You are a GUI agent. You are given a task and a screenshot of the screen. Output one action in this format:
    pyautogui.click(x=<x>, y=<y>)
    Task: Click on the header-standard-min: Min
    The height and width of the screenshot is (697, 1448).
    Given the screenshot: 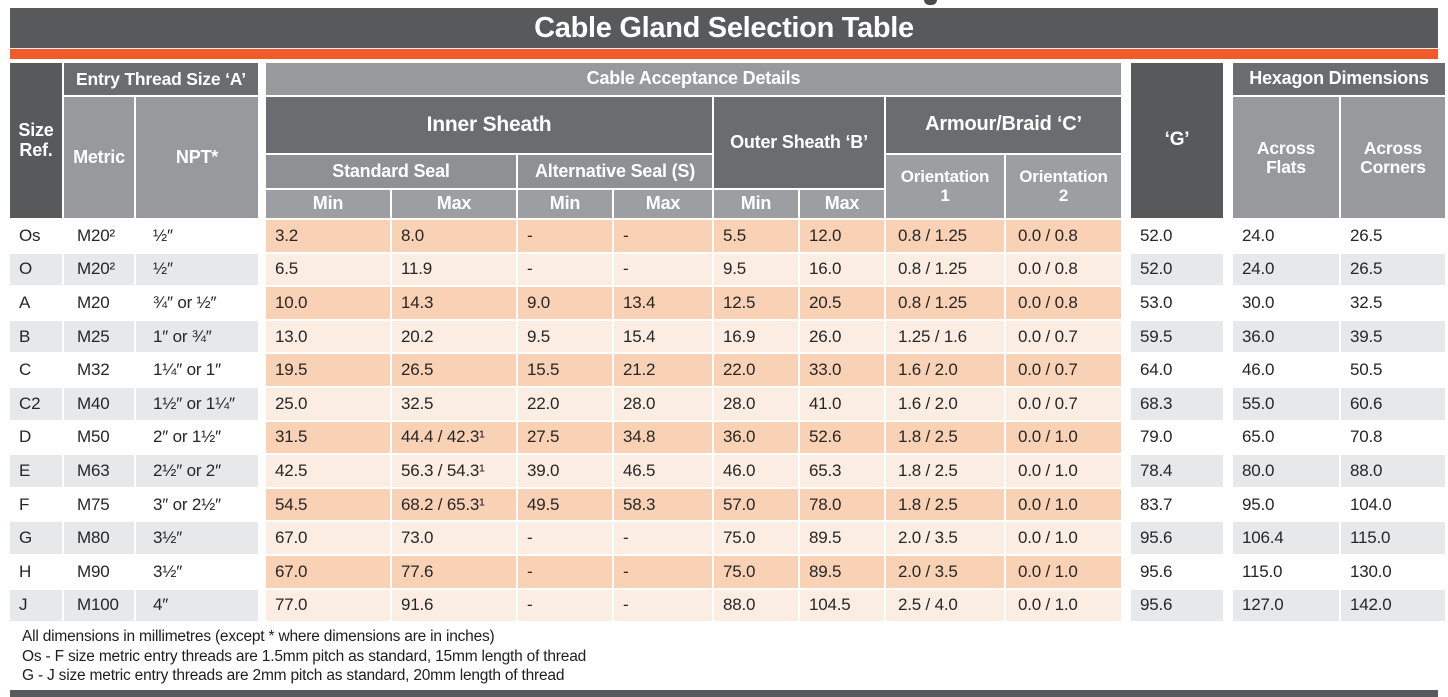 What is the action you would take?
    pyautogui.click(x=328, y=204)
    